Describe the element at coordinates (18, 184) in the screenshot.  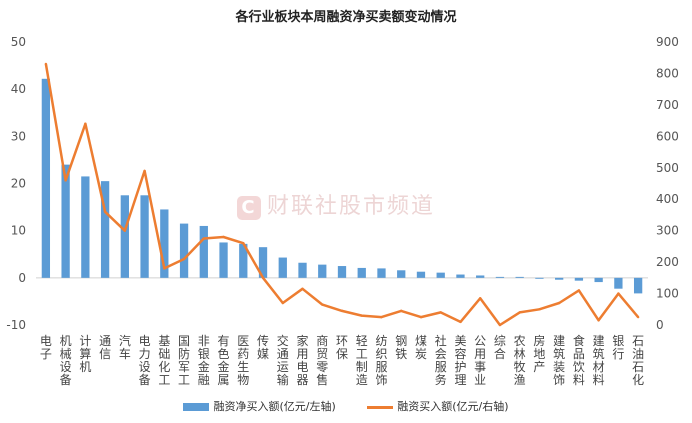
I see `y-left-tick-label: 20` at that location.